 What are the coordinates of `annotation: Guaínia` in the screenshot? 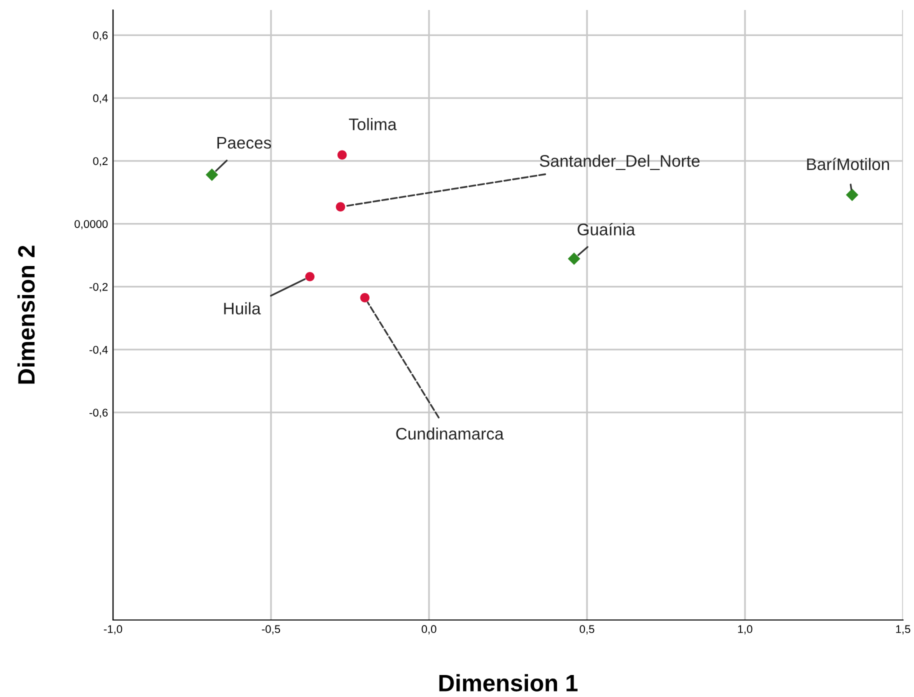 It's located at (607, 229).